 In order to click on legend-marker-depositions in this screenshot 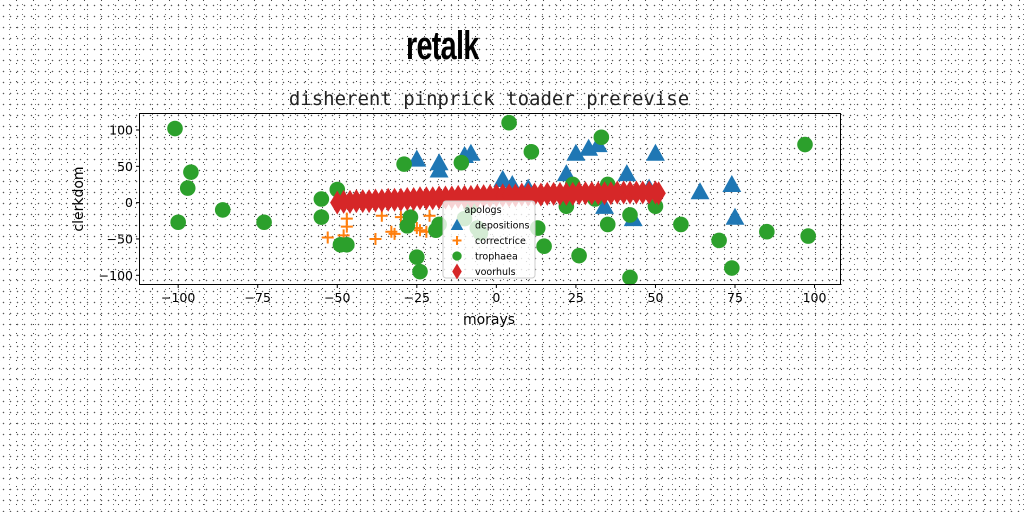, I will do `click(457, 224)`.